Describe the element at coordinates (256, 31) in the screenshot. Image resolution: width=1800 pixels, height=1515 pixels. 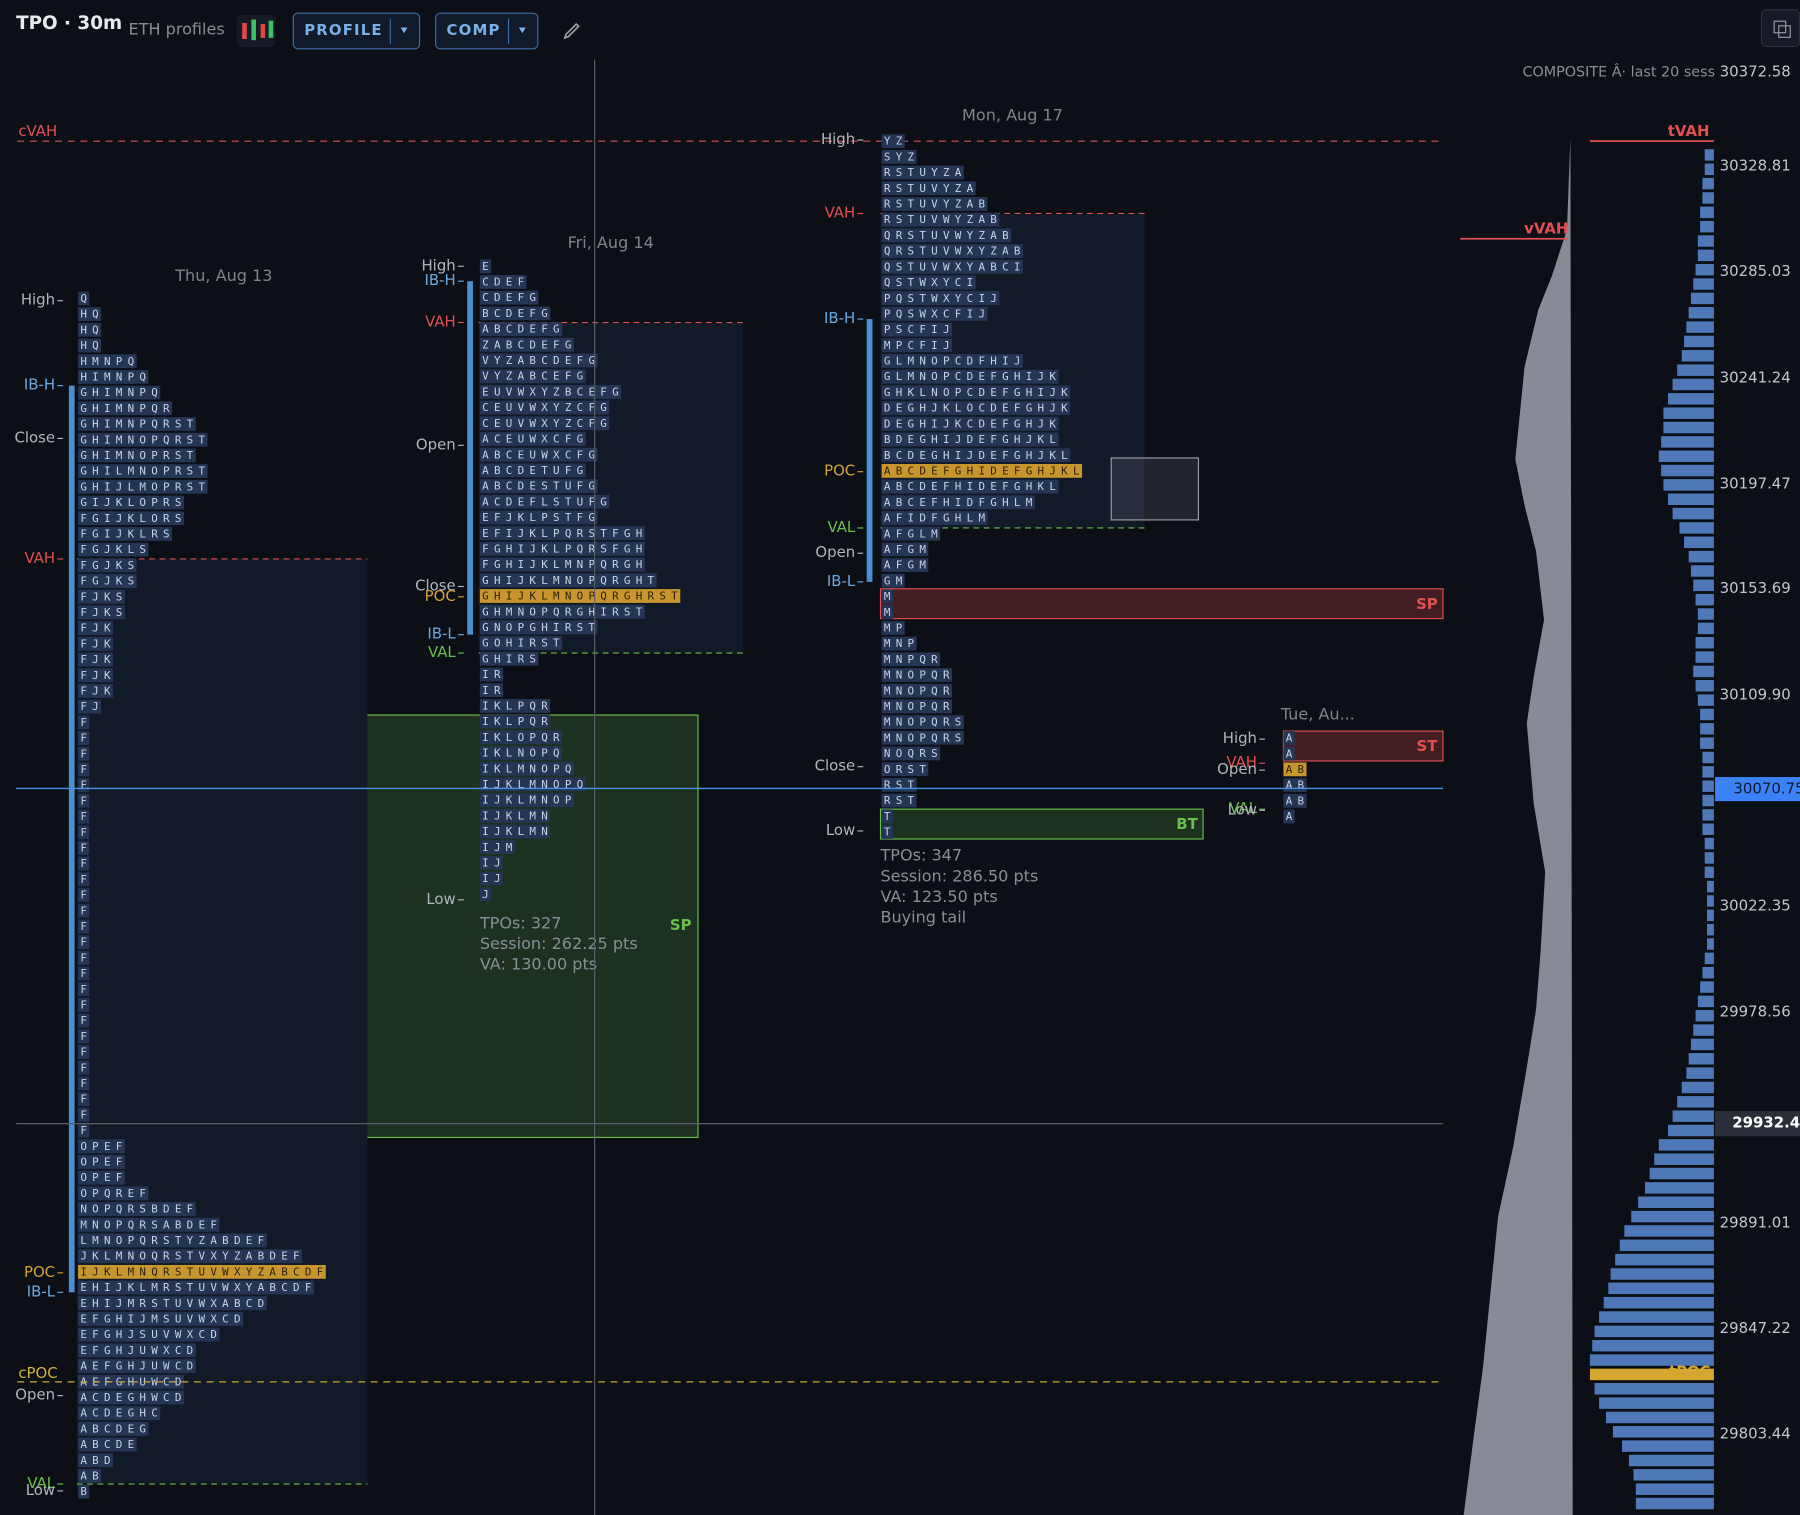
I see `candle-icon` at that location.